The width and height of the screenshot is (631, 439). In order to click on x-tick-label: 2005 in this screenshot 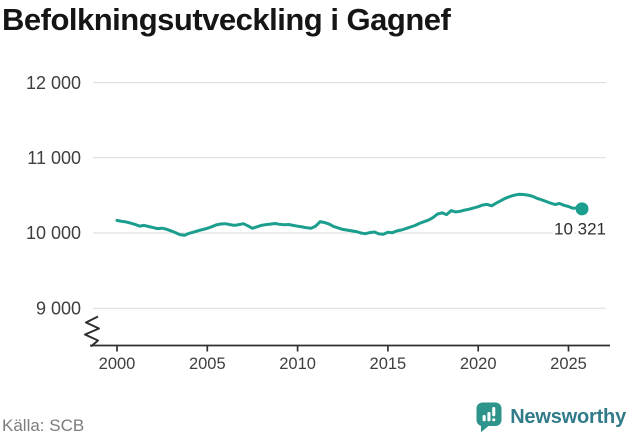, I will do `click(207, 364)`.